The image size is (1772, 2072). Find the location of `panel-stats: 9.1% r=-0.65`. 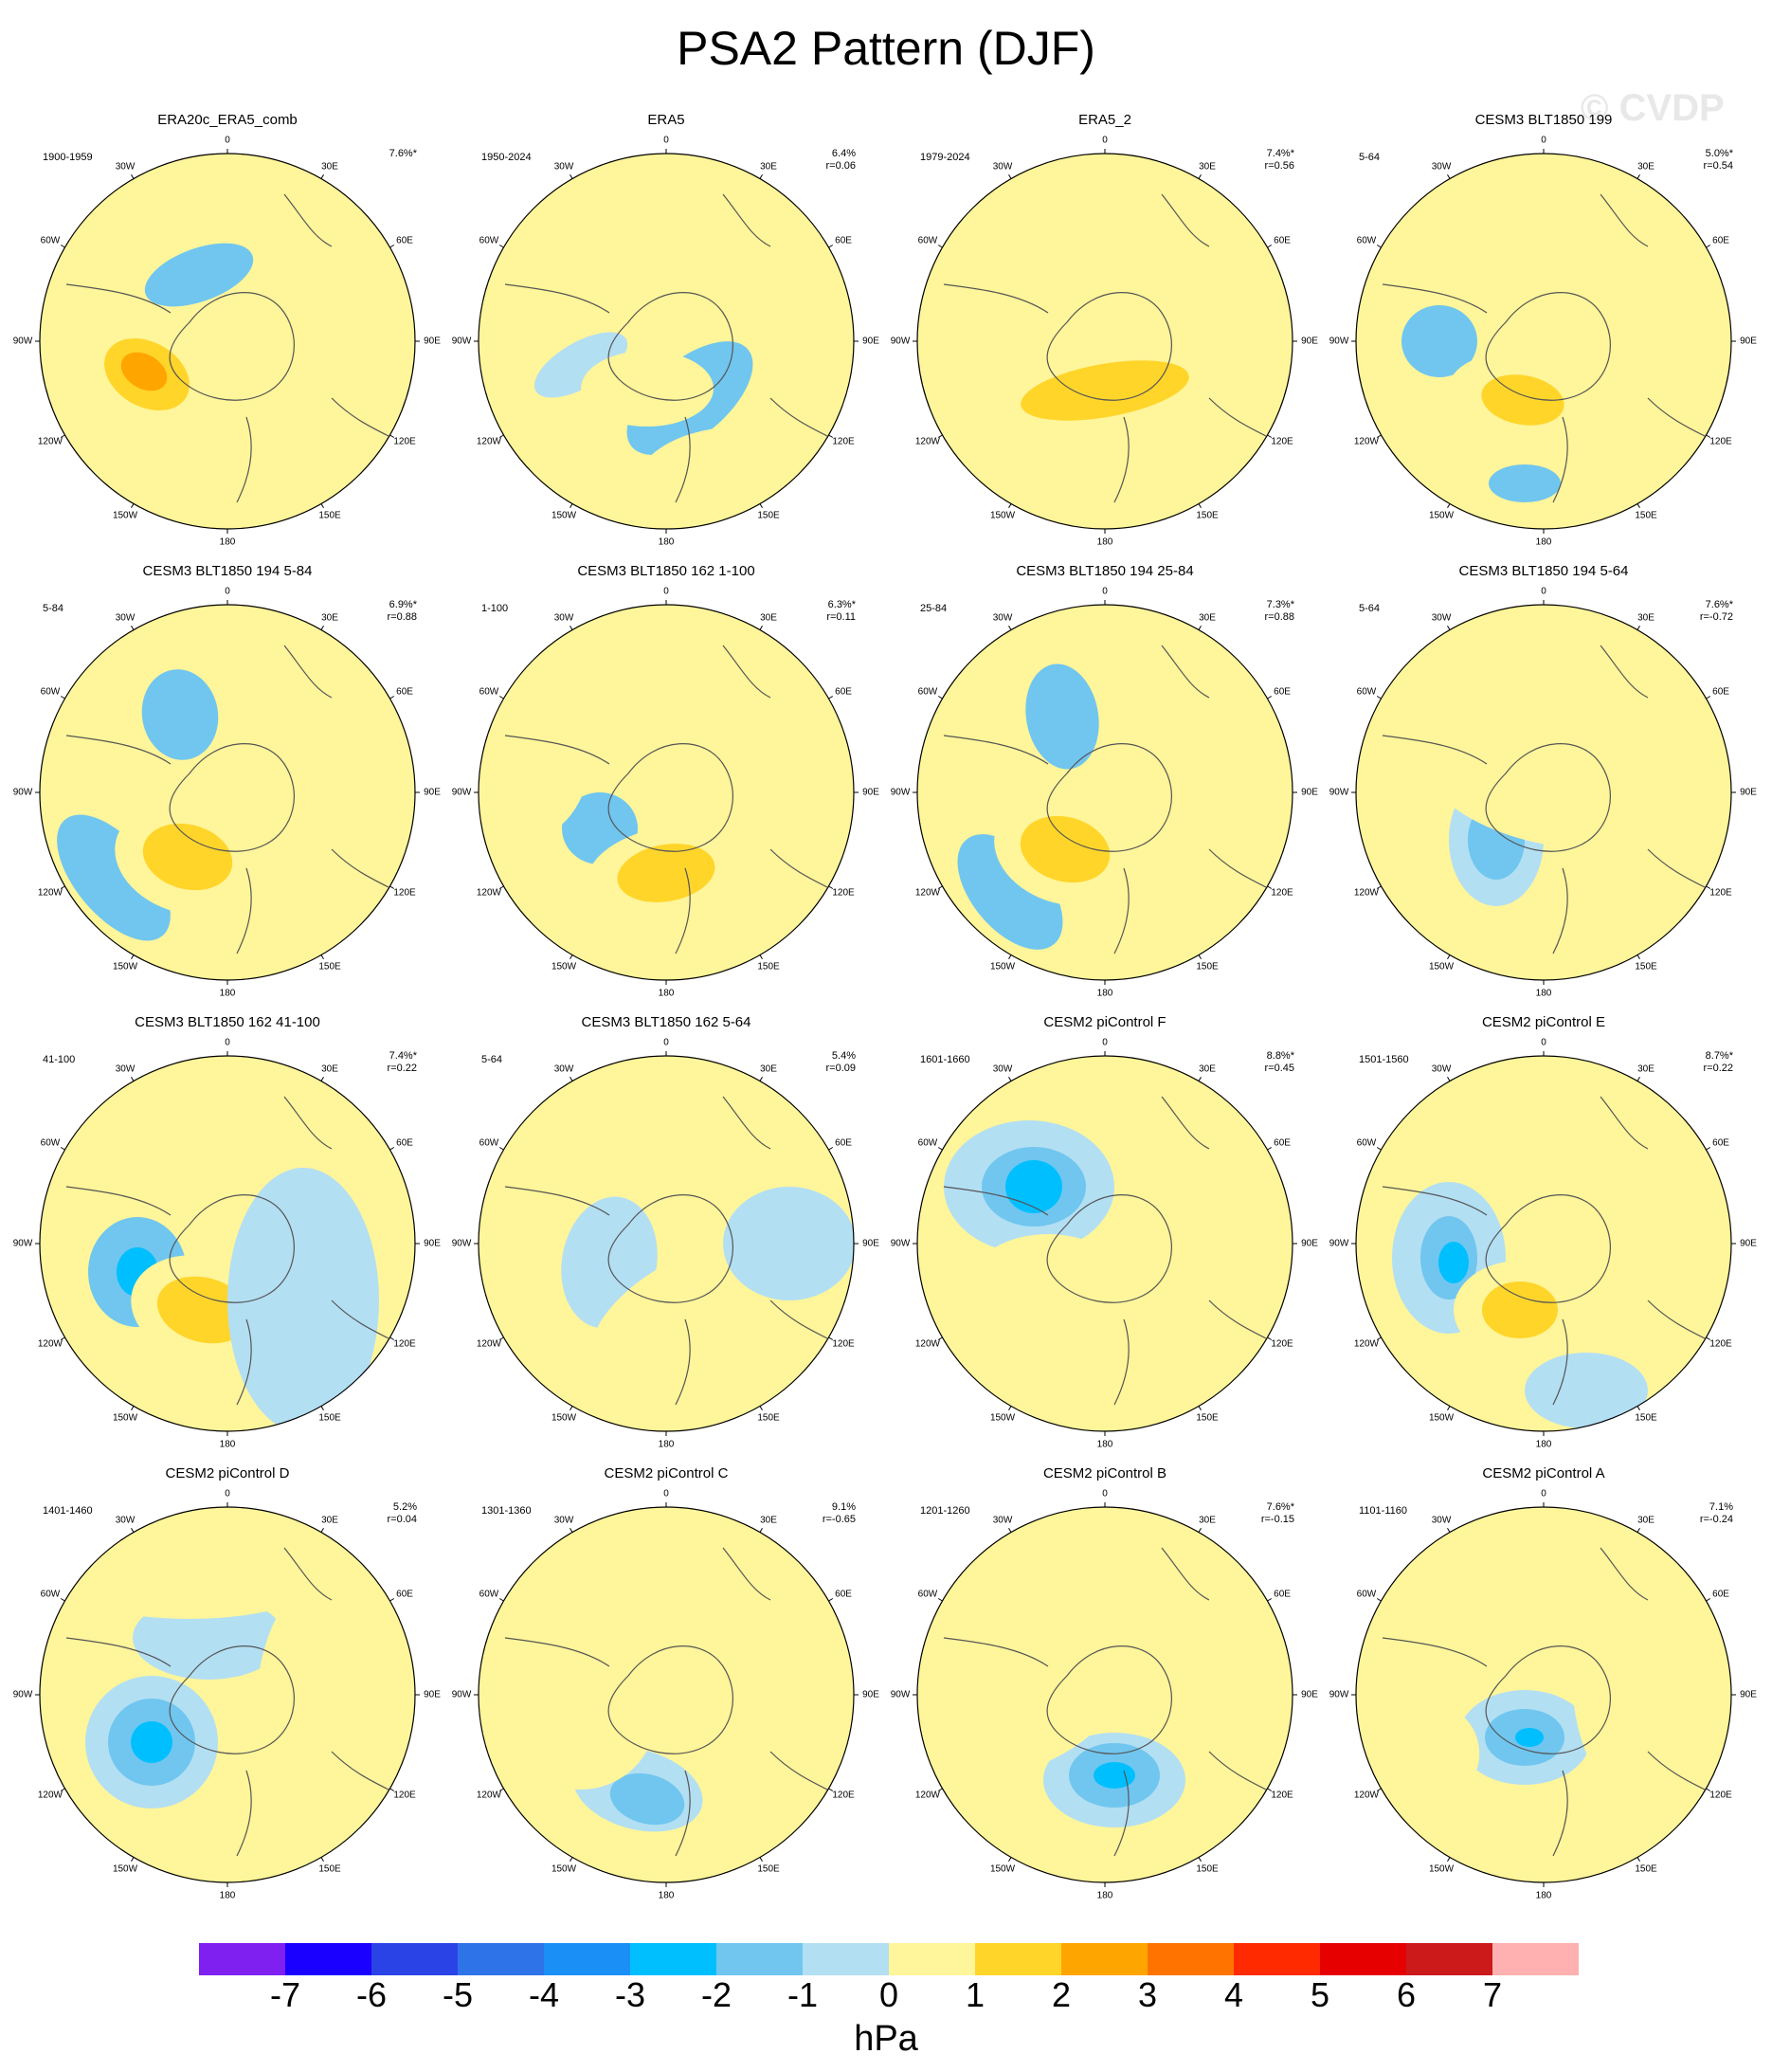

panel-stats: 9.1% r=-0.65 is located at coordinates (839, 1513).